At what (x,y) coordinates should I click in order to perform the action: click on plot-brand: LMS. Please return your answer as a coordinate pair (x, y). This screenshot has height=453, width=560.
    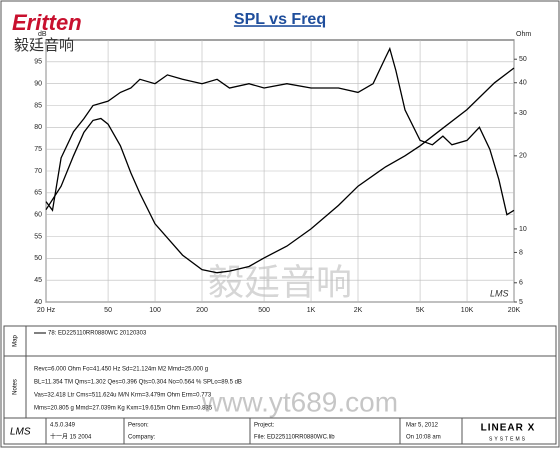
    Looking at the image, I should click on (499, 293).